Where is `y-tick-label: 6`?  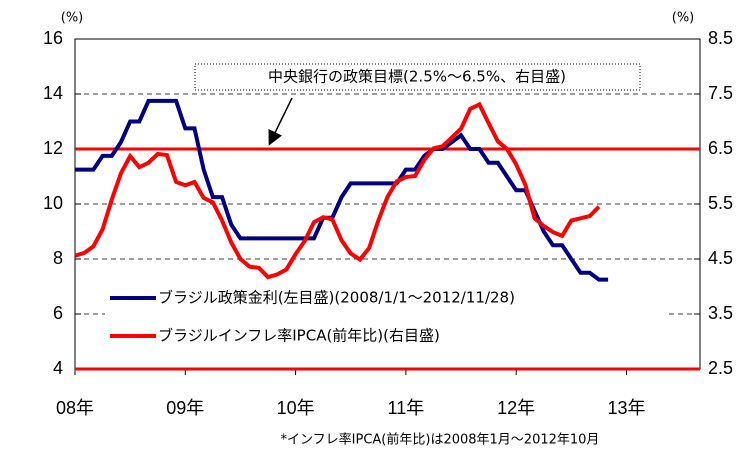
y-tick-label: 6 is located at coordinates (58, 313).